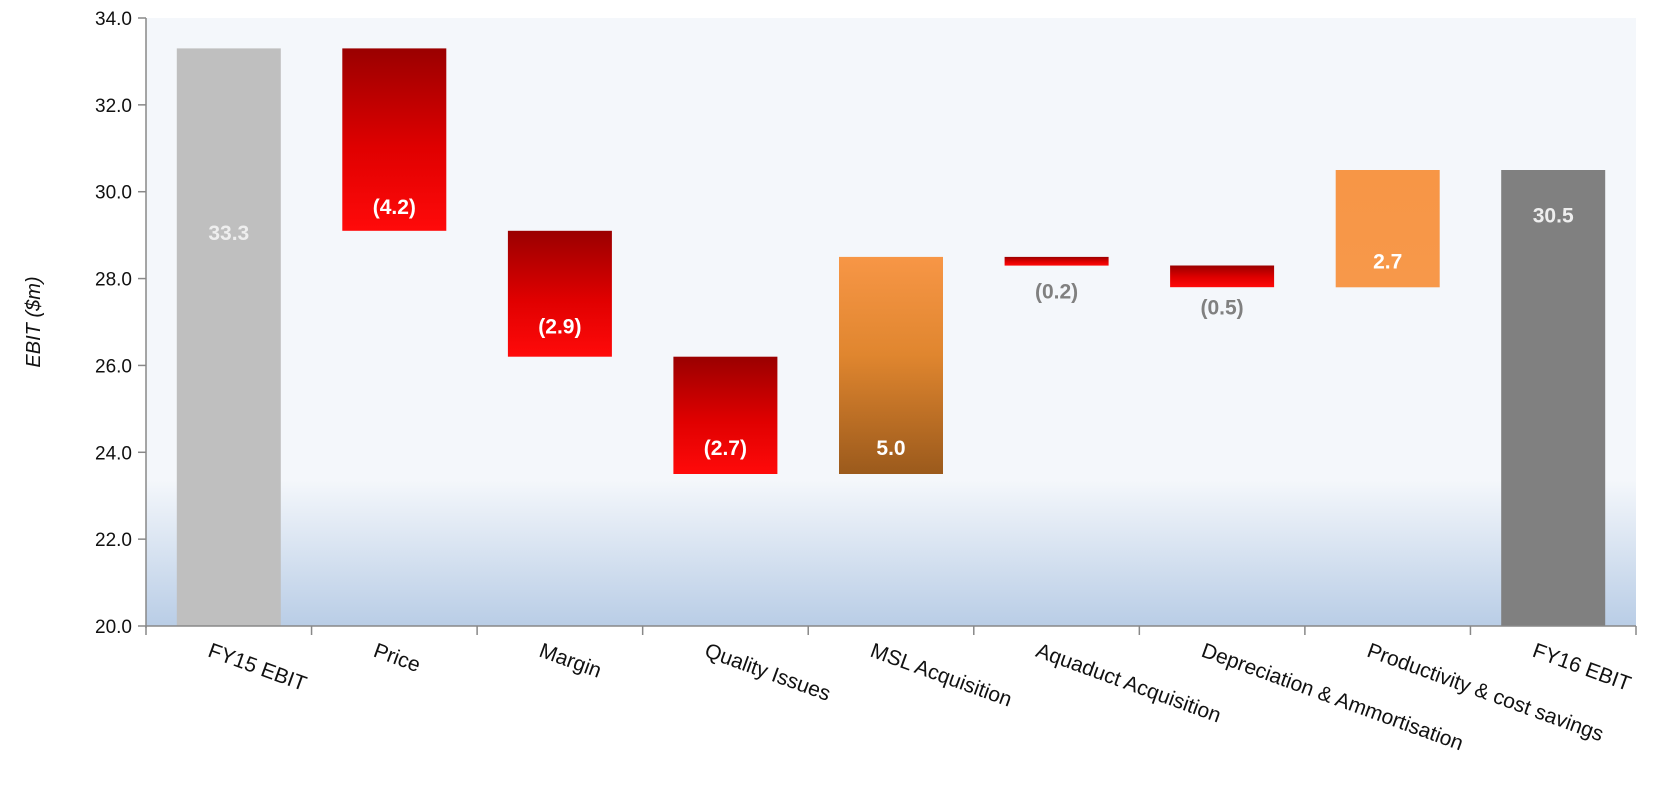 This screenshot has width=1677, height=800. What do you see at coordinates (113, 453) in the screenshot?
I see `y-tick-label-2: 24.0` at bounding box center [113, 453].